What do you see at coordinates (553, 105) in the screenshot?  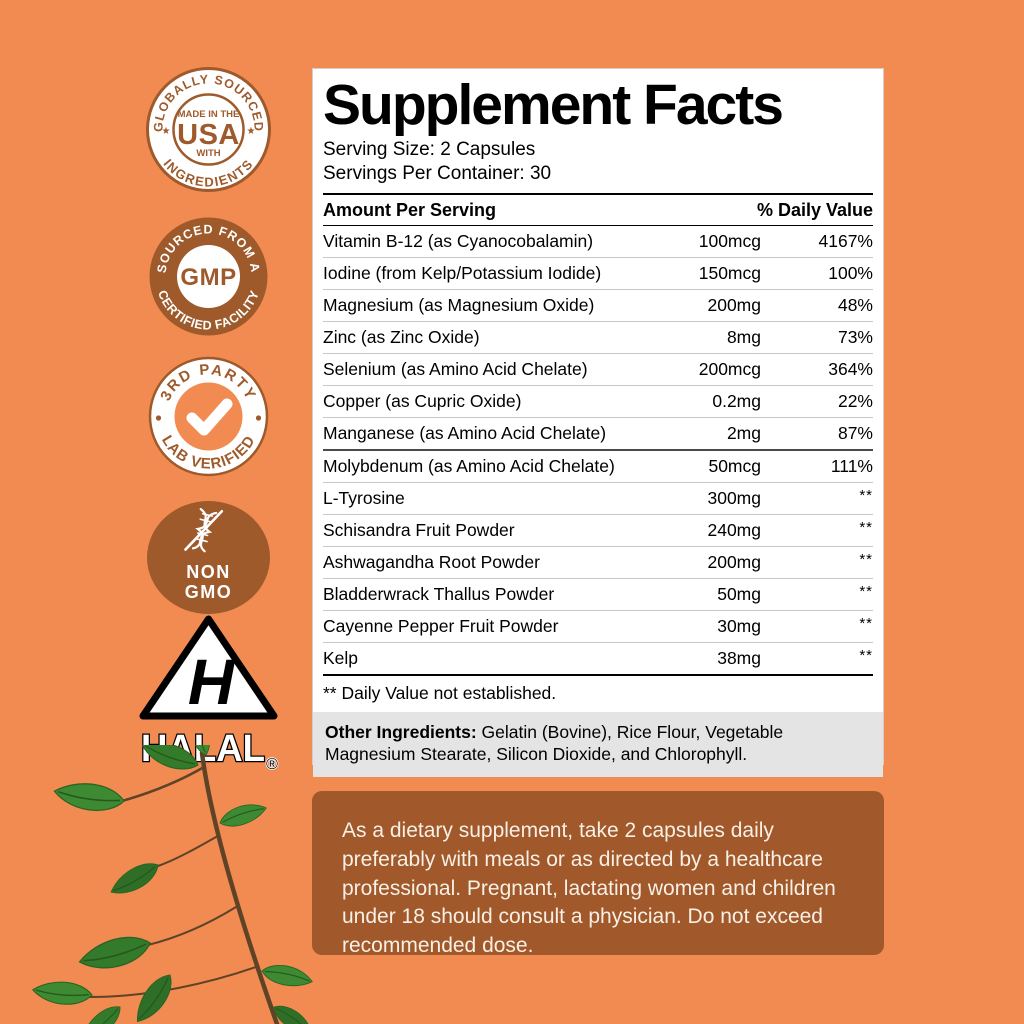 I see `panel-title: Supplement Facts` at bounding box center [553, 105].